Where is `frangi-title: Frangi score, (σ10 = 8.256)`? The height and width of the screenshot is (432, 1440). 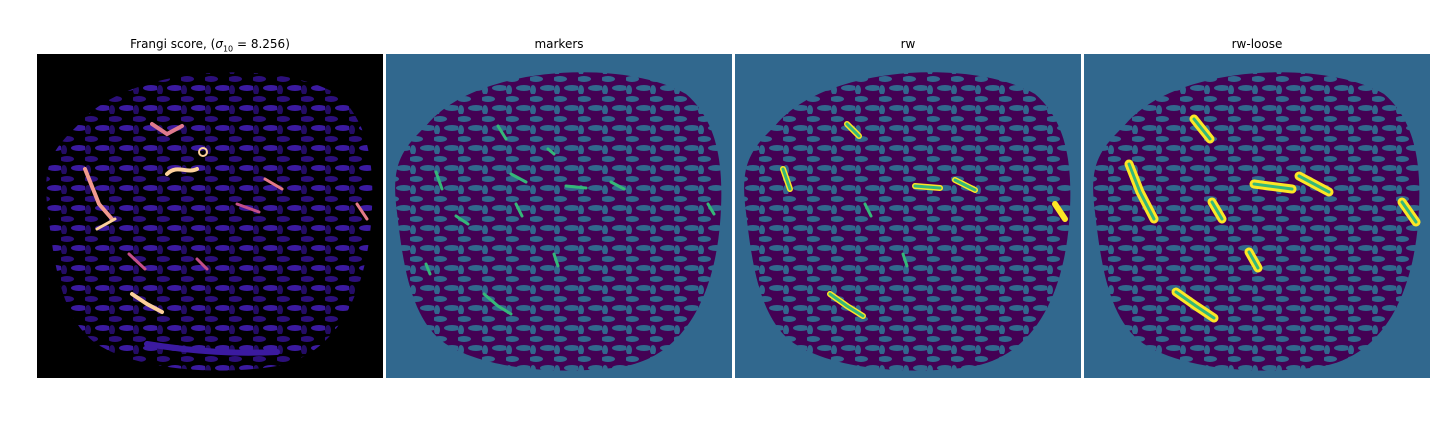 frangi-title: Frangi score, (σ10 = 8.256) is located at coordinates (210, 45).